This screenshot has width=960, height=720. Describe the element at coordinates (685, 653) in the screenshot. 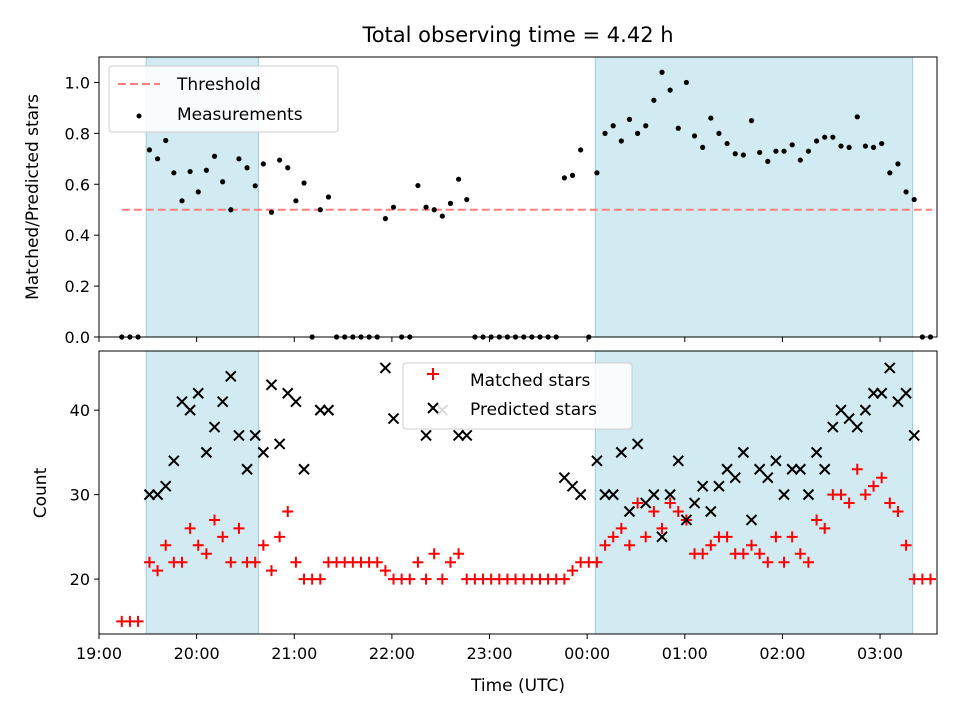

I see `bottom-x-tick-label: 01:00` at that location.